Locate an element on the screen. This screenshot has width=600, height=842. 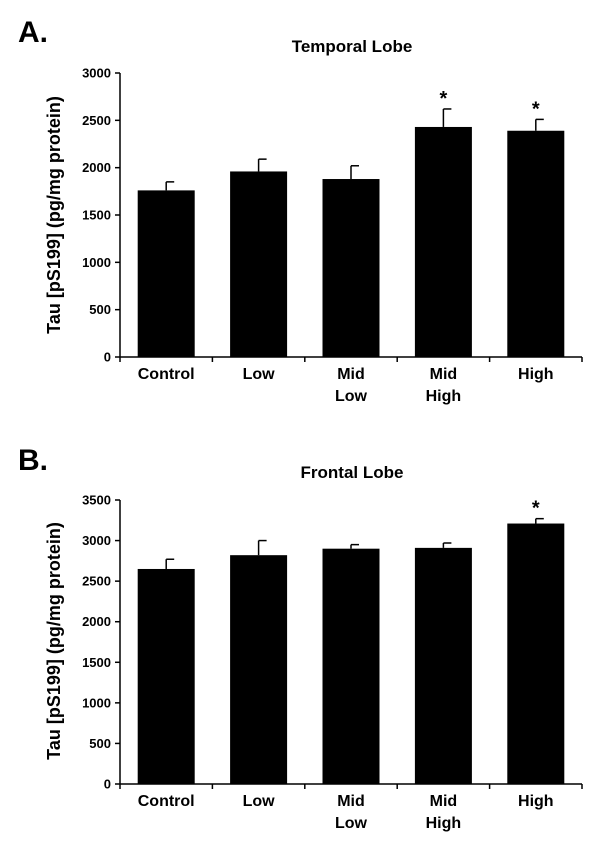
panel-label: B. is located at coordinates (33, 460).